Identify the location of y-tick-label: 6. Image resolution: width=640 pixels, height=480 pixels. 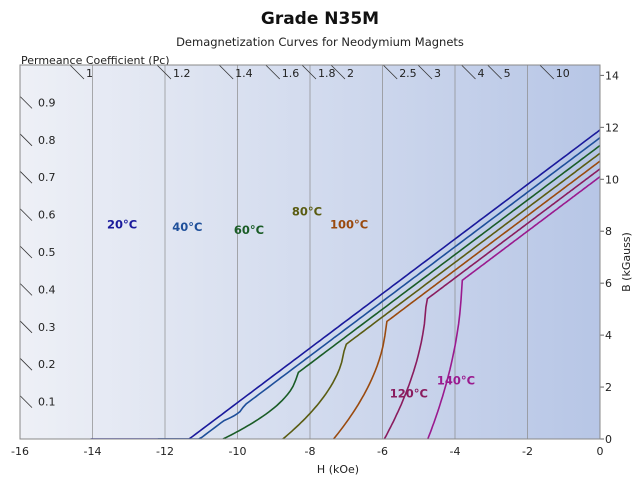
(608, 283).